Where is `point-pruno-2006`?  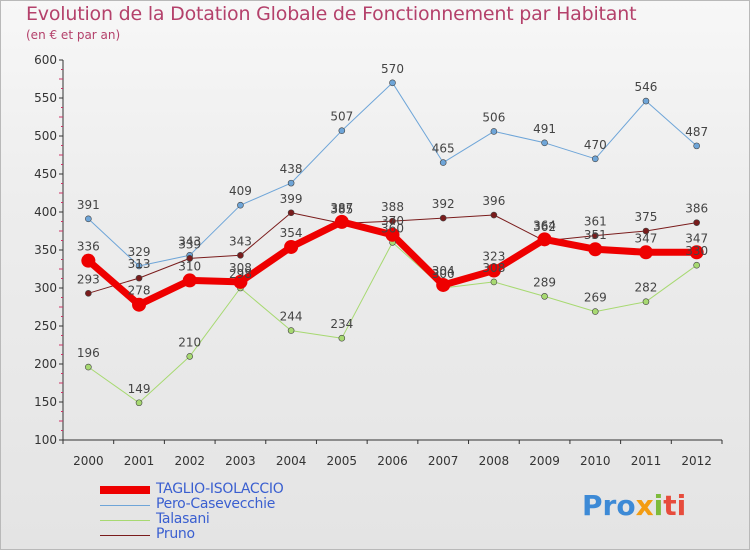
point-pruno-2006 is located at coordinates (392, 221).